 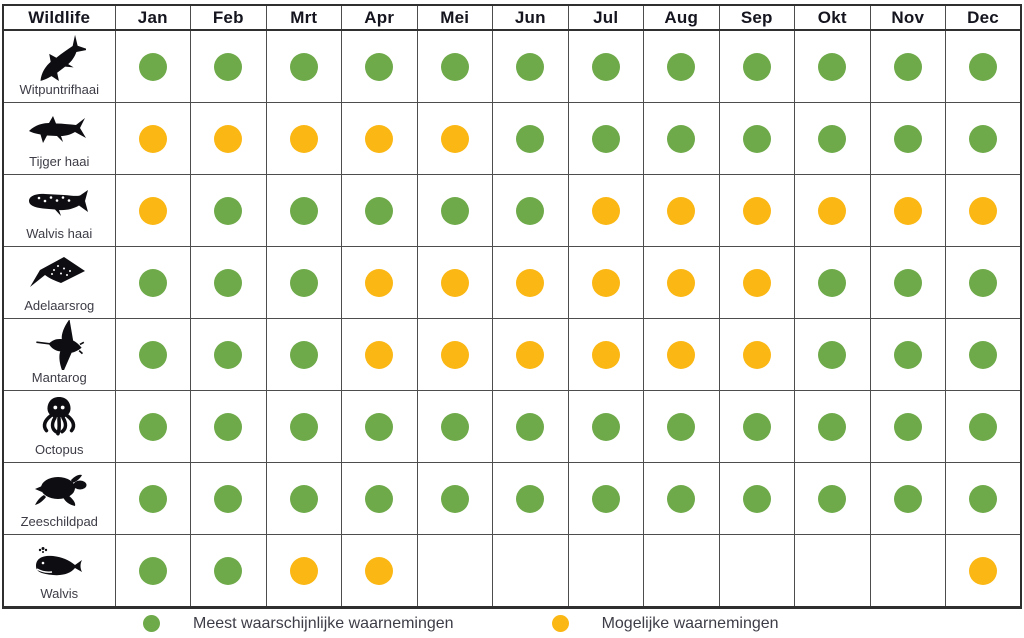 What do you see at coordinates (512, 571) in the screenshot?
I see `animal-row: Walvis` at bounding box center [512, 571].